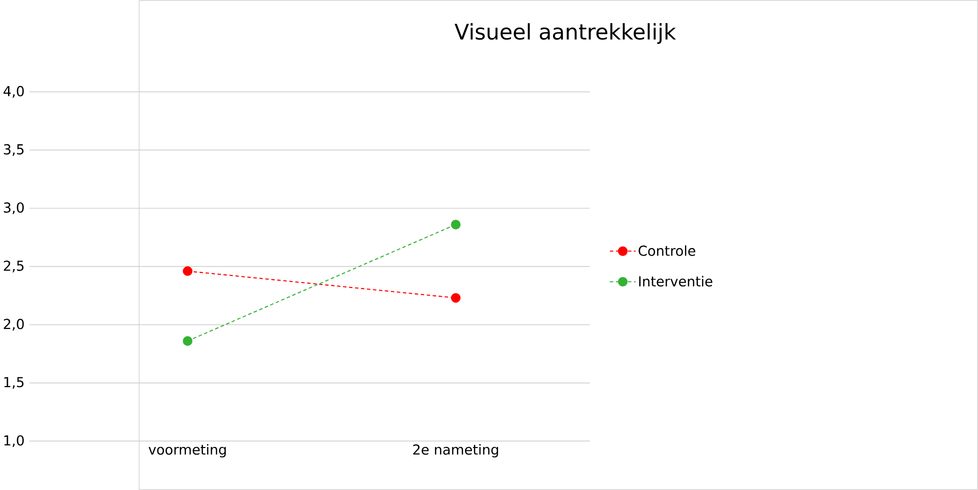  I want to click on y-tick-label: 2,0, so click(14, 324).